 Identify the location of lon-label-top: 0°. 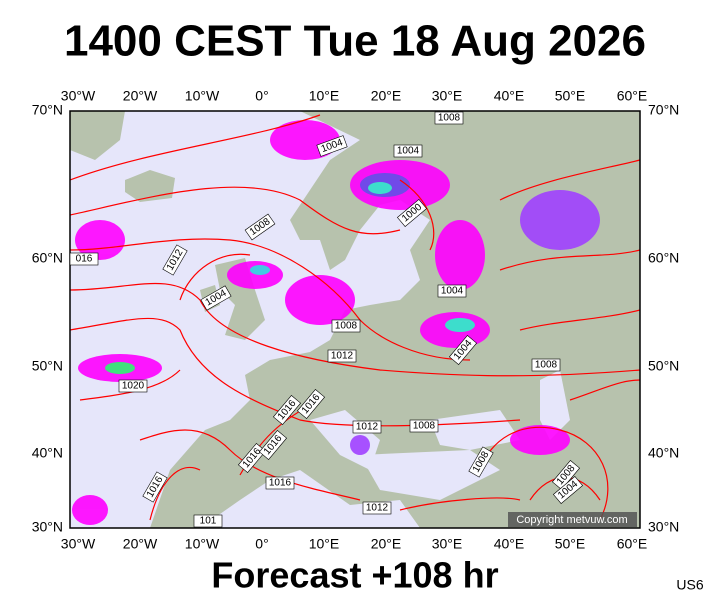
(261, 96).